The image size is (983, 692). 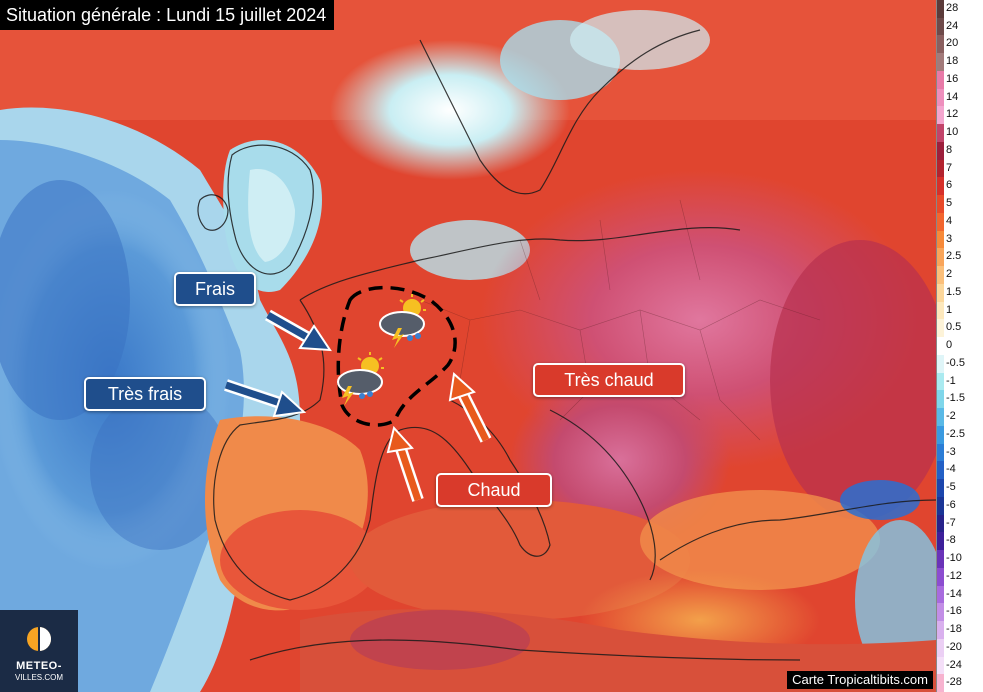 I want to click on scale-value-label: -2.5, so click(x=955, y=433).